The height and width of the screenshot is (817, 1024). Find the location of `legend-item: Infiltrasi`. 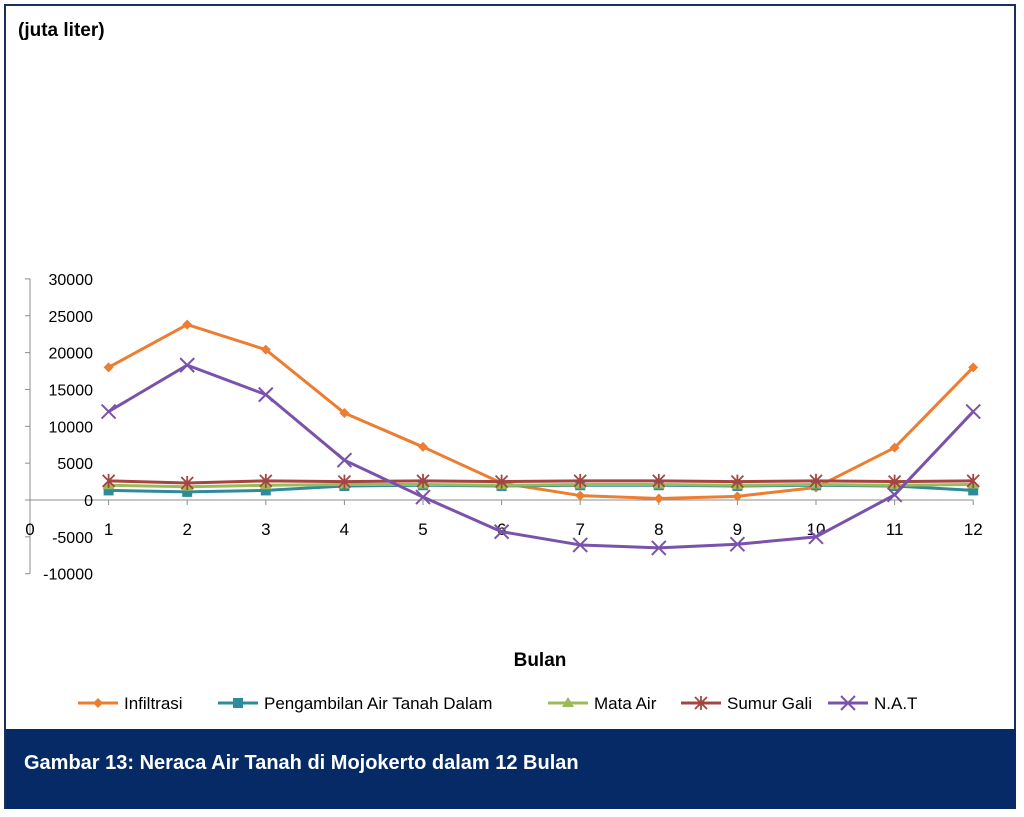

legend-item: Infiltrasi is located at coordinates (130, 703).